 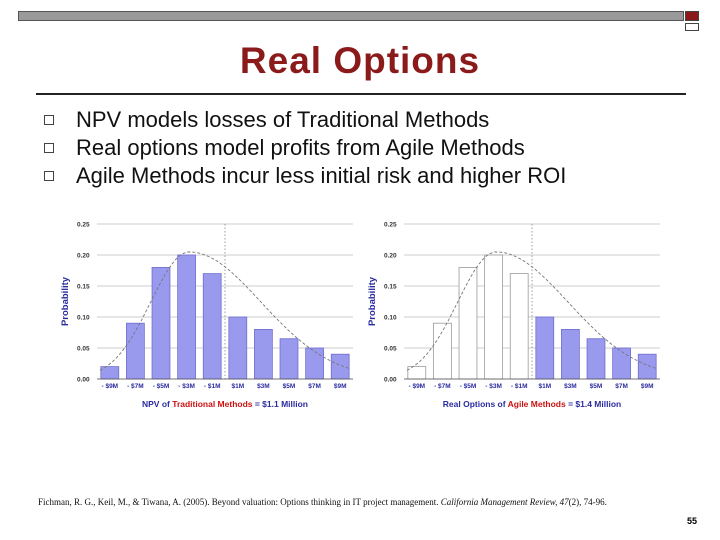 I want to click on caption-part: Traditional Methods, so click(x=212, y=404).